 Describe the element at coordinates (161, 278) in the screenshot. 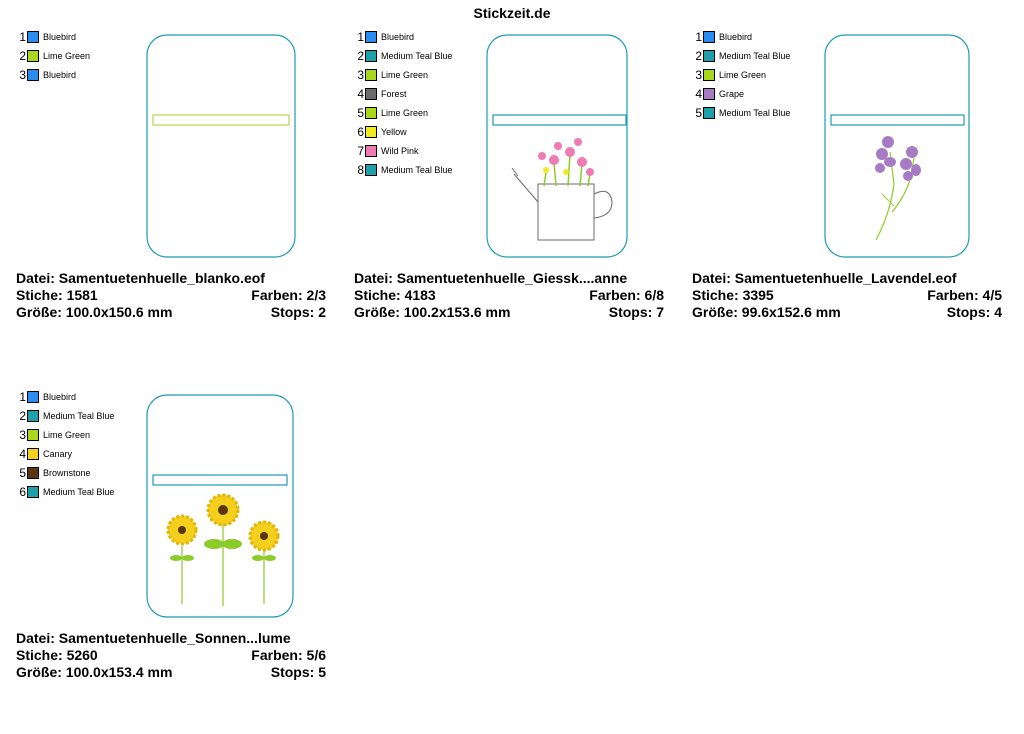

I see `file-name: Samentuetenhuelle_blanko.eof` at that location.